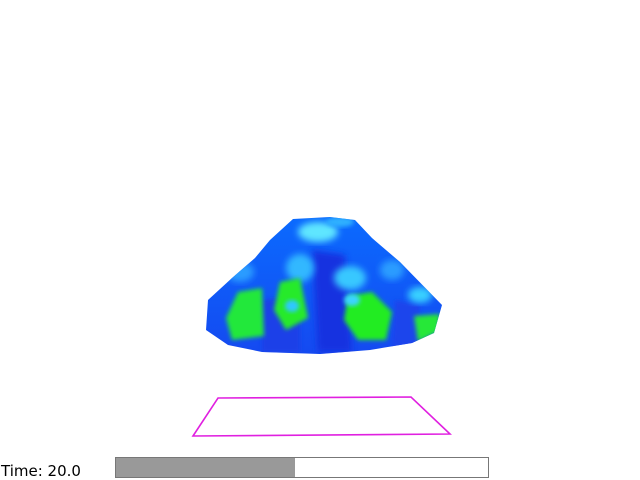 This screenshot has width=640, height=480. I want to click on surface-mesh, so click(324, 285).